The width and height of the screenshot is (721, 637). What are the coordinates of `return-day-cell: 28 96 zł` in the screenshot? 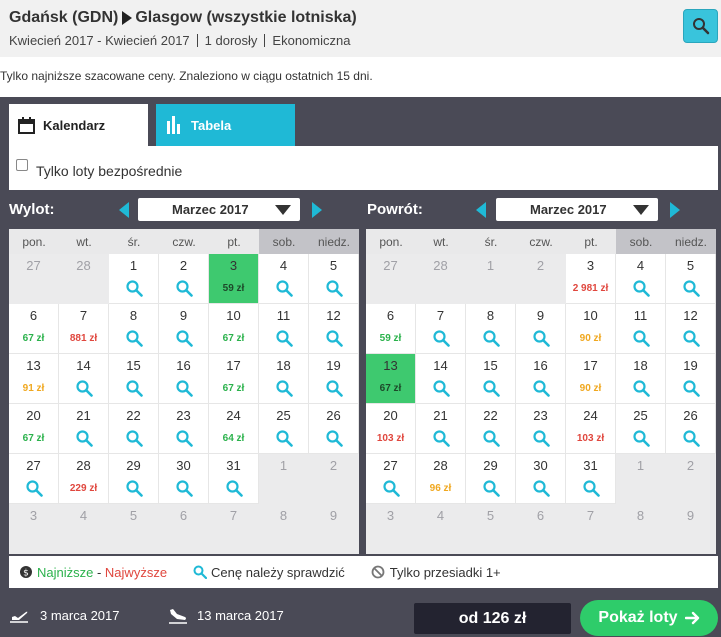 It's located at (441, 479).